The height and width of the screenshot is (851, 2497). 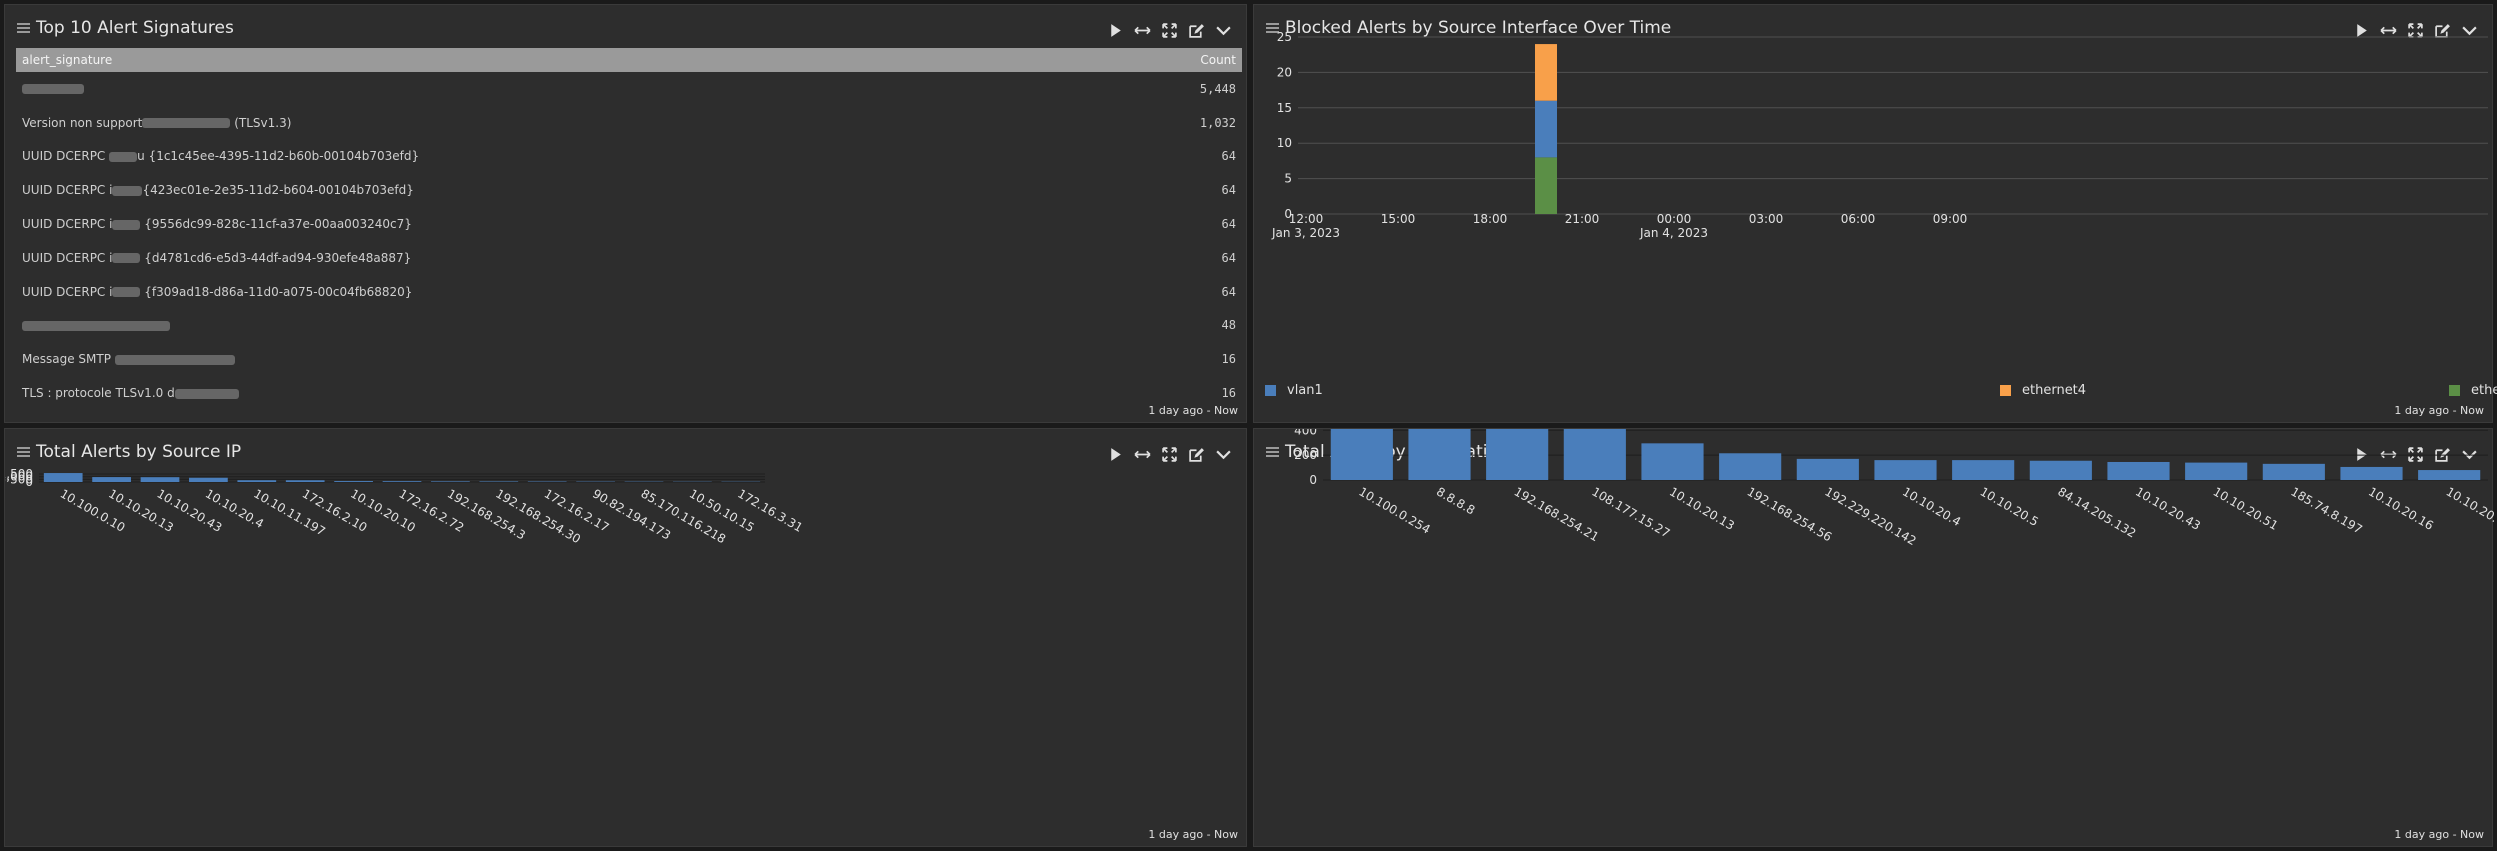 What do you see at coordinates (564, 60) in the screenshot?
I see `column-header-alert-signature: alert_signature` at bounding box center [564, 60].